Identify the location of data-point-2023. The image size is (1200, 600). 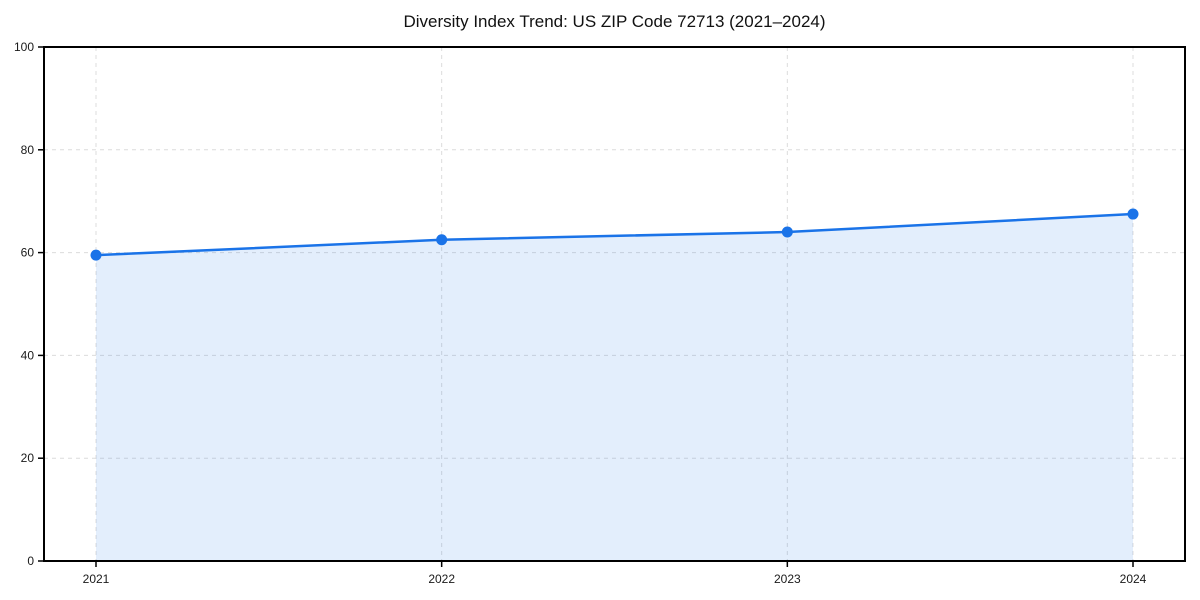
(787, 232).